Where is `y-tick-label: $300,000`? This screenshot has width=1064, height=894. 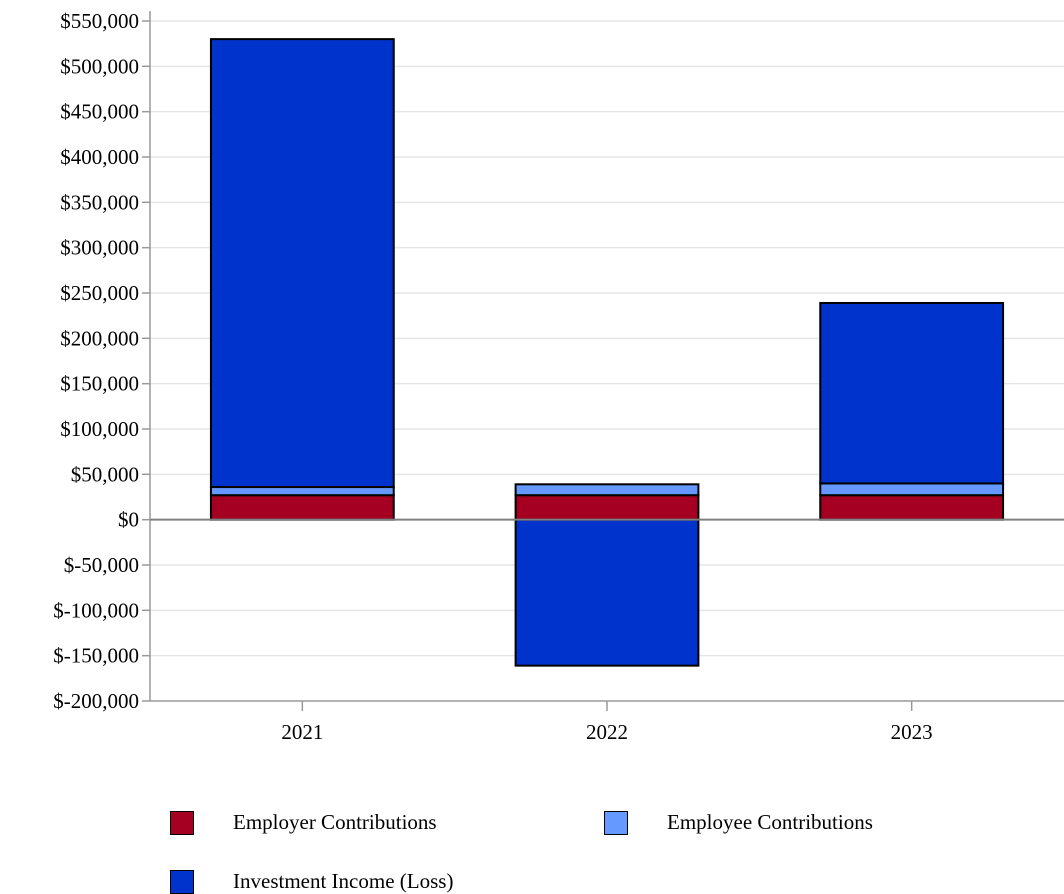
y-tick-label: $300,000 is located at coordinates (99, 248).